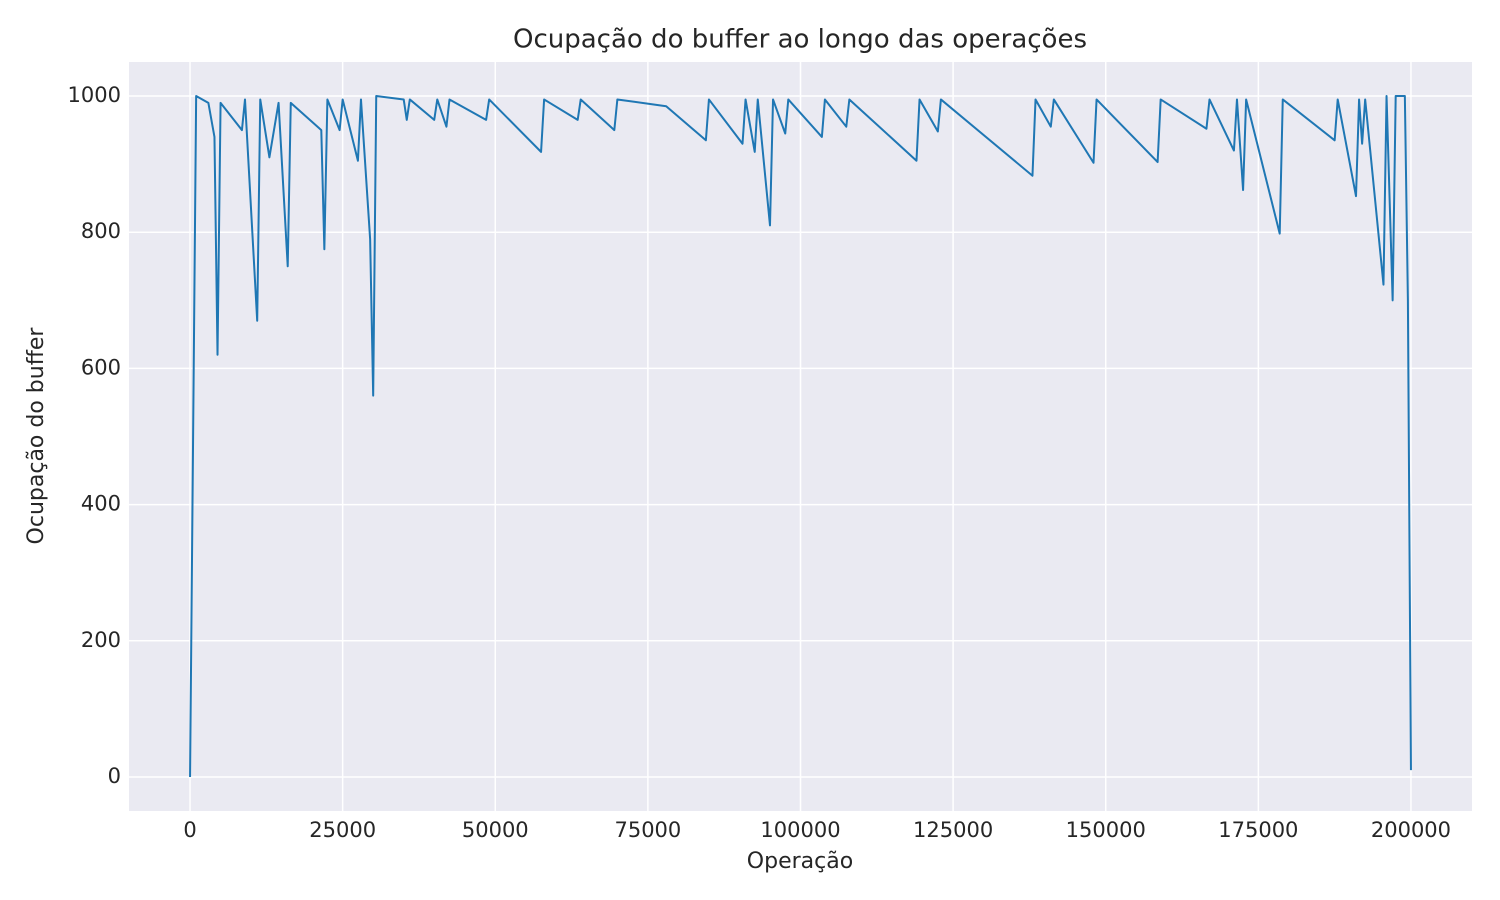 The image size is (1500, 900). I want to click on x-tick-label: 150000, so click(1106, 830).